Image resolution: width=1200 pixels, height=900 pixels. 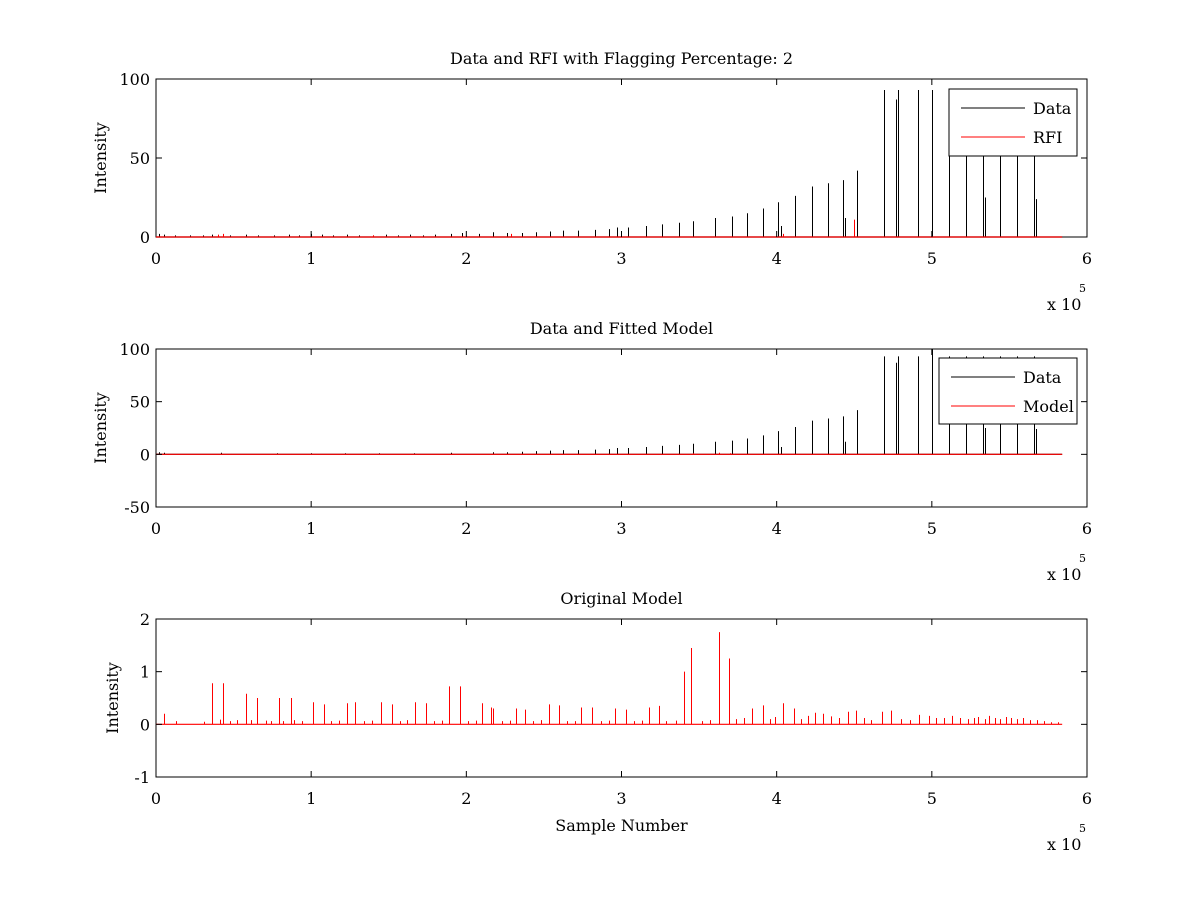 What do you see at coordinates (145, 619) in the screenshot?
I see `y-tick-label: 2` at bounding box center [145, 619].